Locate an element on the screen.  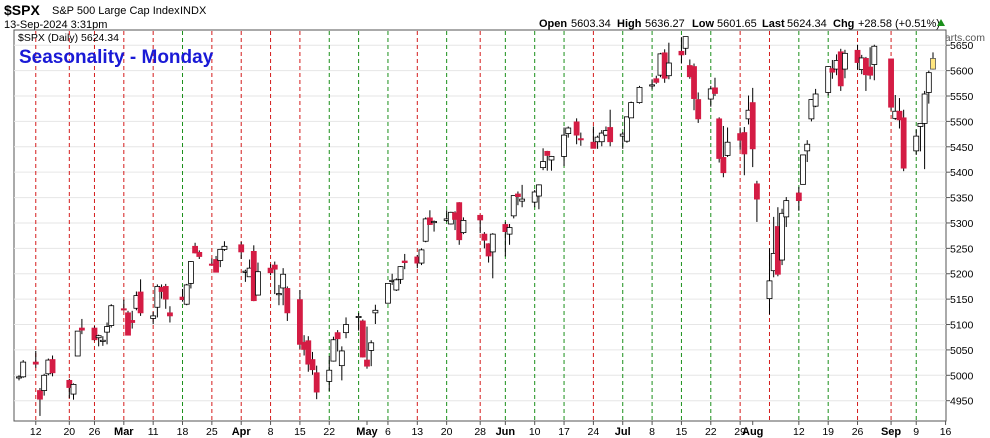
x-tick-label: 11 is located at coordinates (153, 432).